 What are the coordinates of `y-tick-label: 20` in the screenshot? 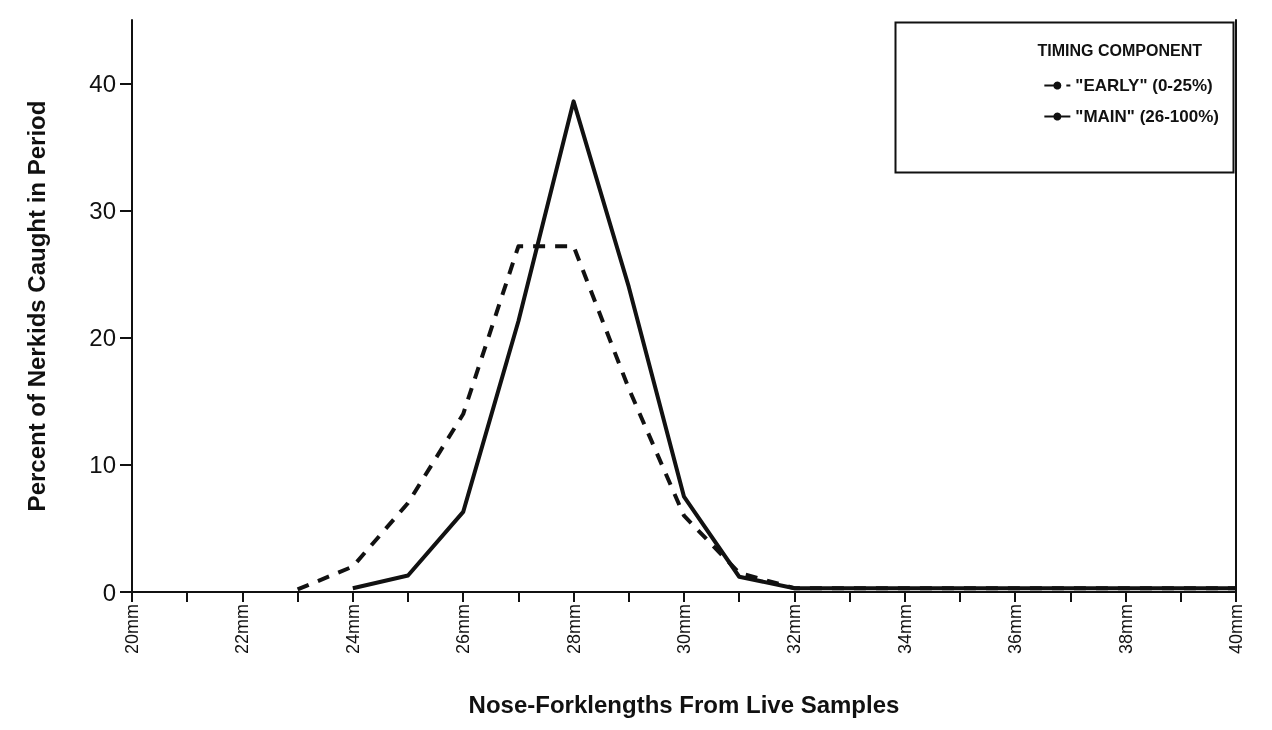 It's located at (102, 338).